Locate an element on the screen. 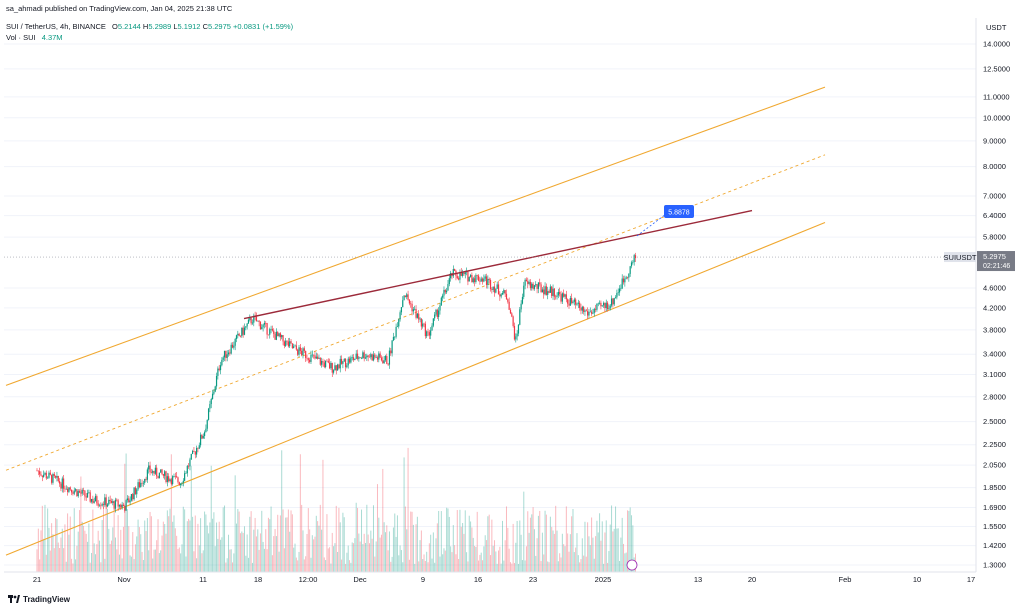 The image size is (1024, 611). volume-label: Vol · SUI is located at coordinates (21, 37).